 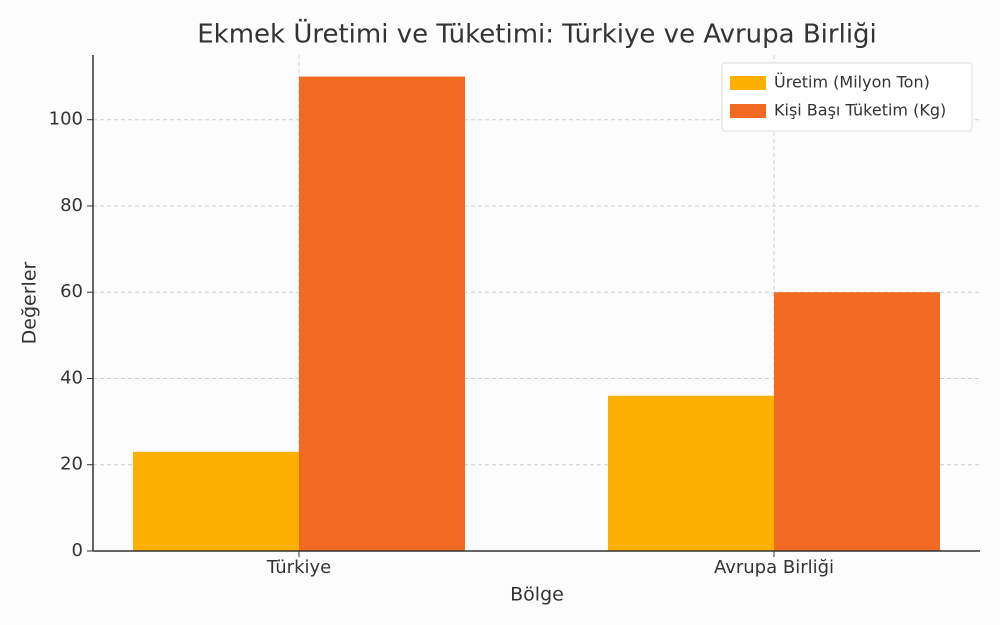 I want to click on y-axis-label: Değerler, so click(x=30, y=302).